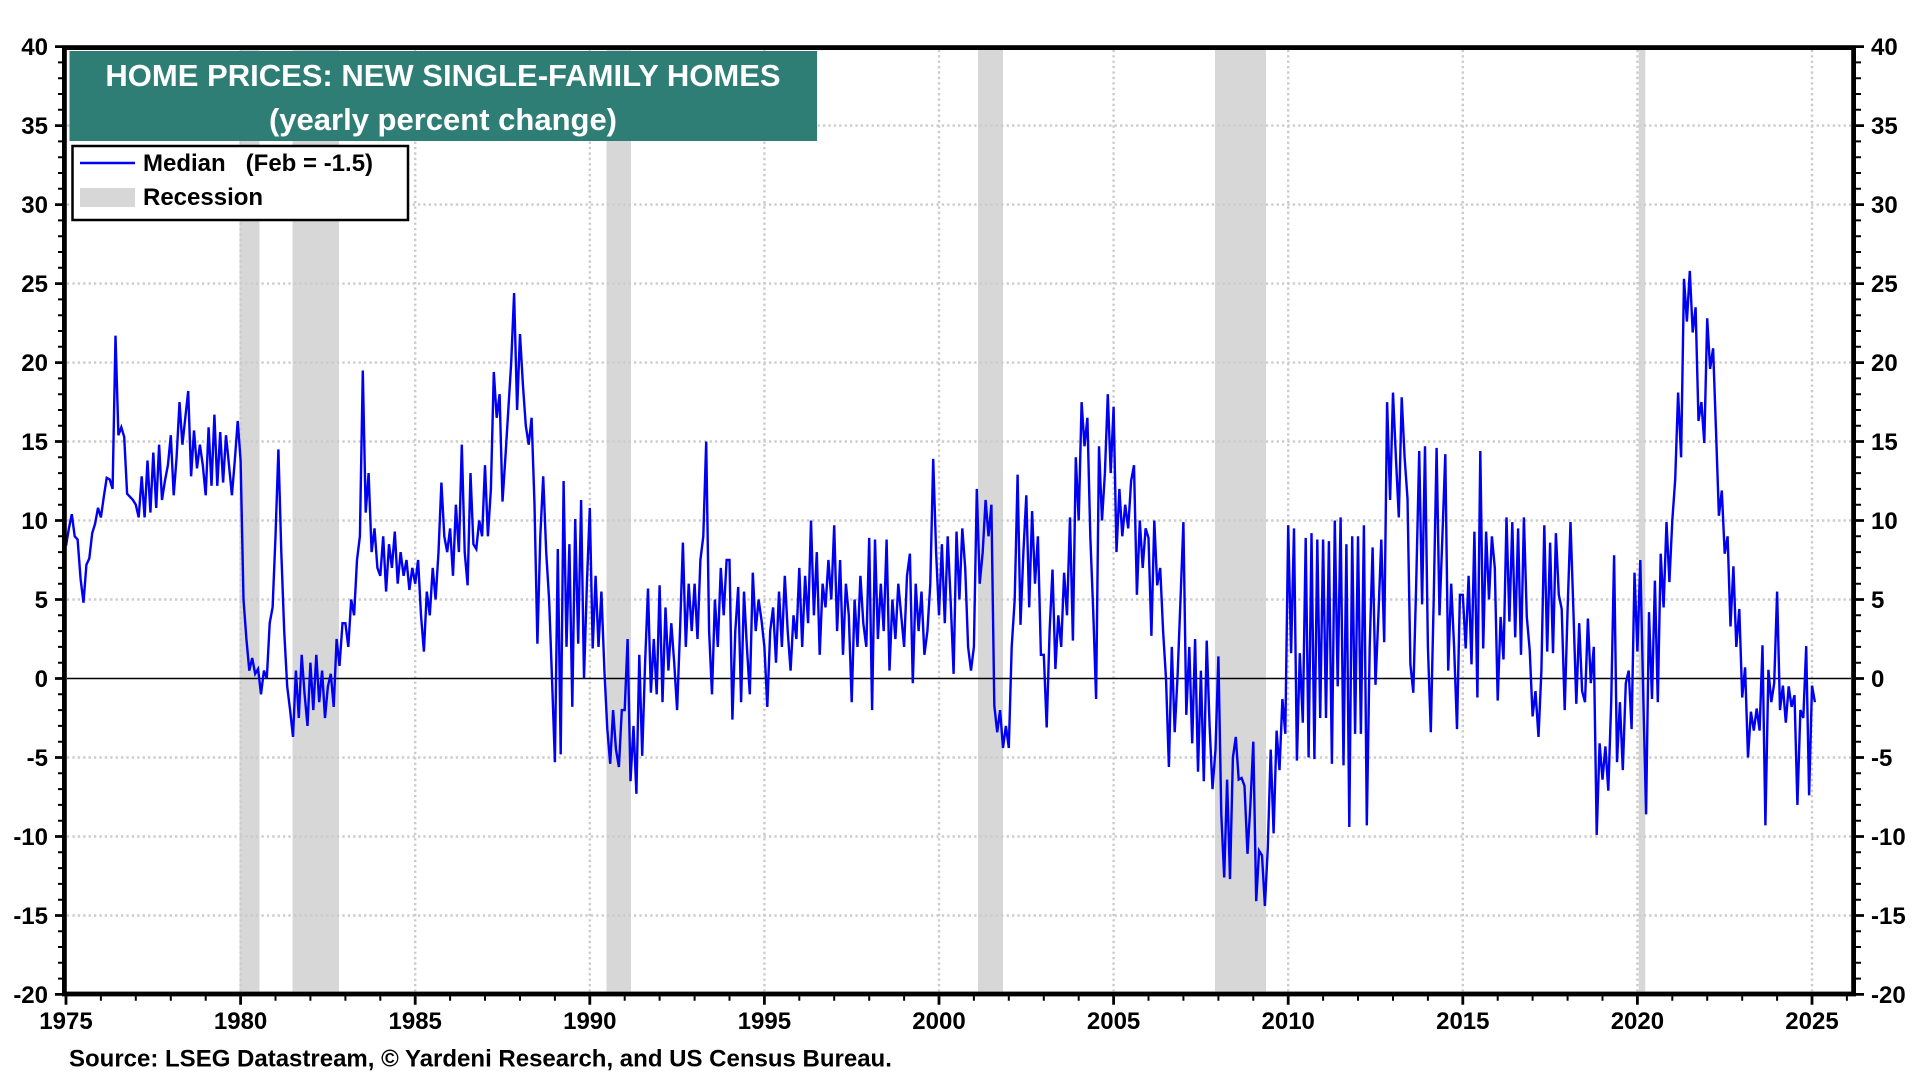 The image size is (1920, 1085). I want to click on svg-text: 1980, so click(240, 1021).